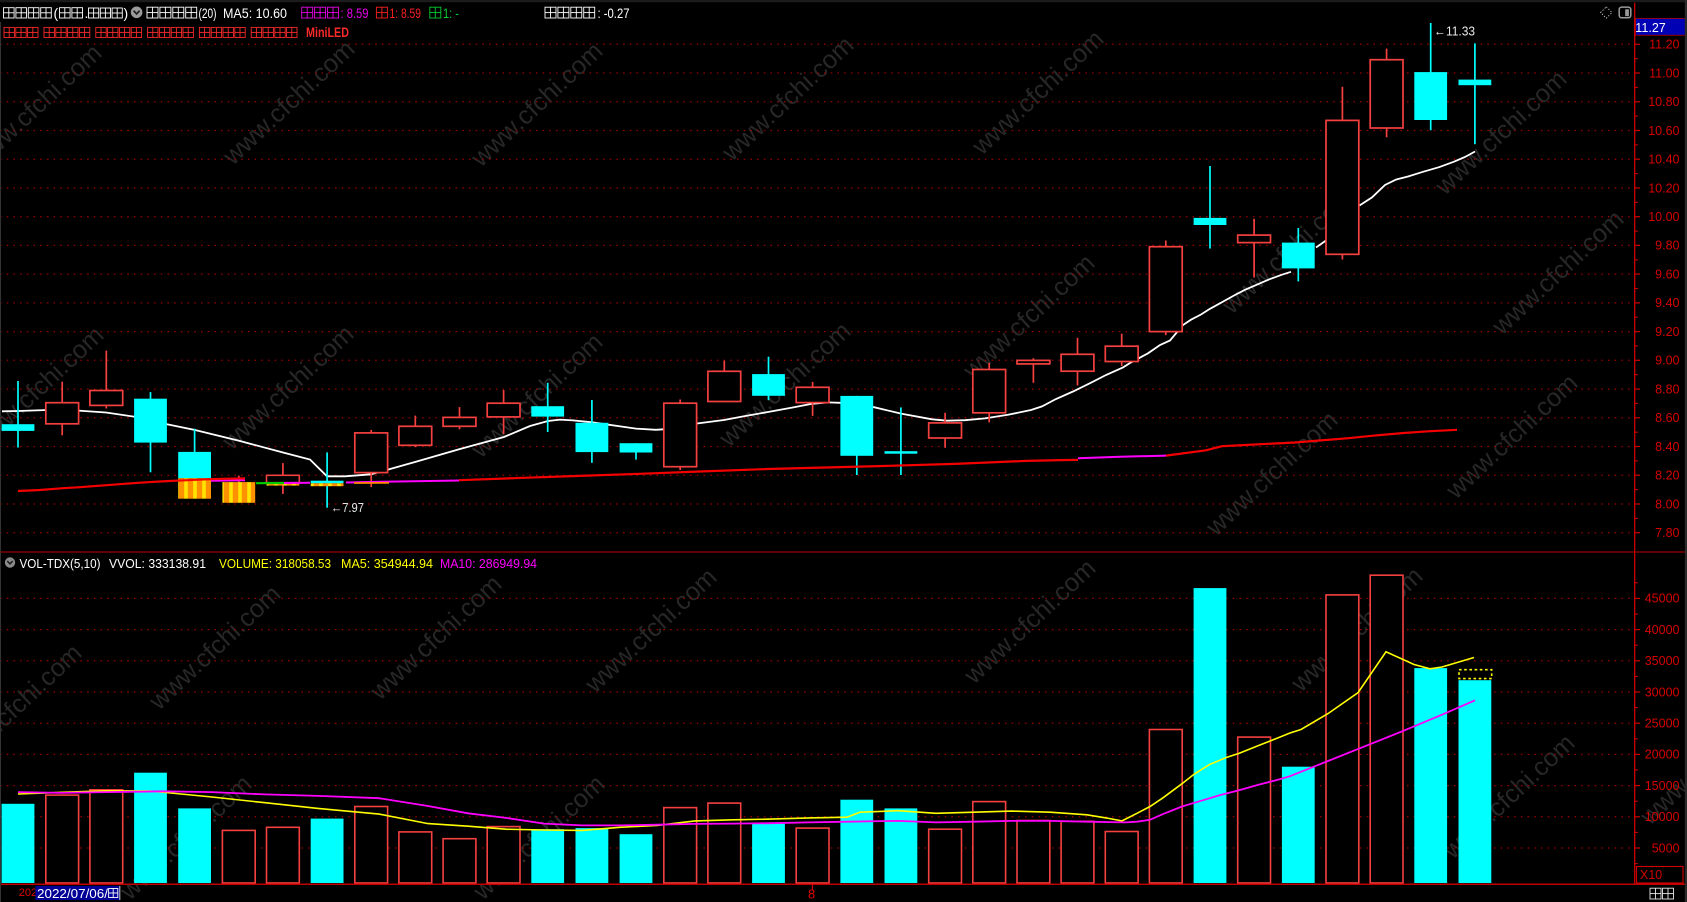  What do you see at coordinates (72, 893) in the screenshot?
I see `svg-text: 2022/07/06/` at bounding box center [72, 893].